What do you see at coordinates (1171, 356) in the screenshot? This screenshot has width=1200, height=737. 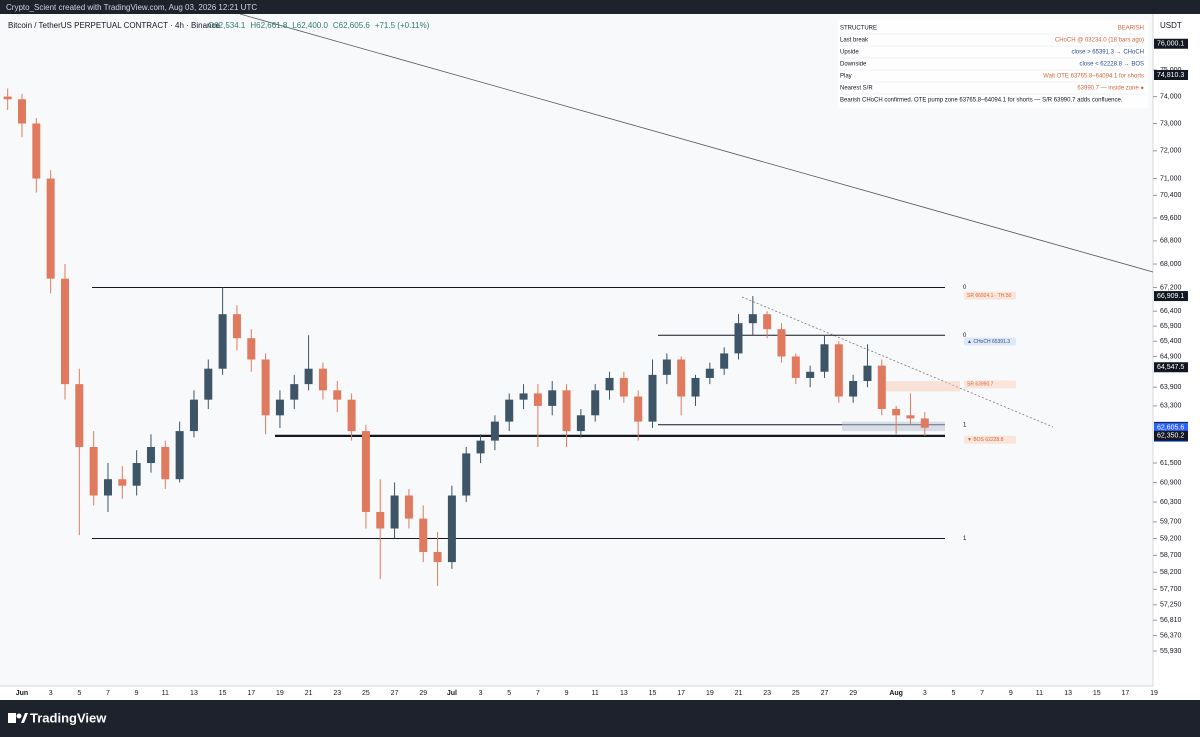 I see `price-label: 64,900` at bounding box center [1171, 356].